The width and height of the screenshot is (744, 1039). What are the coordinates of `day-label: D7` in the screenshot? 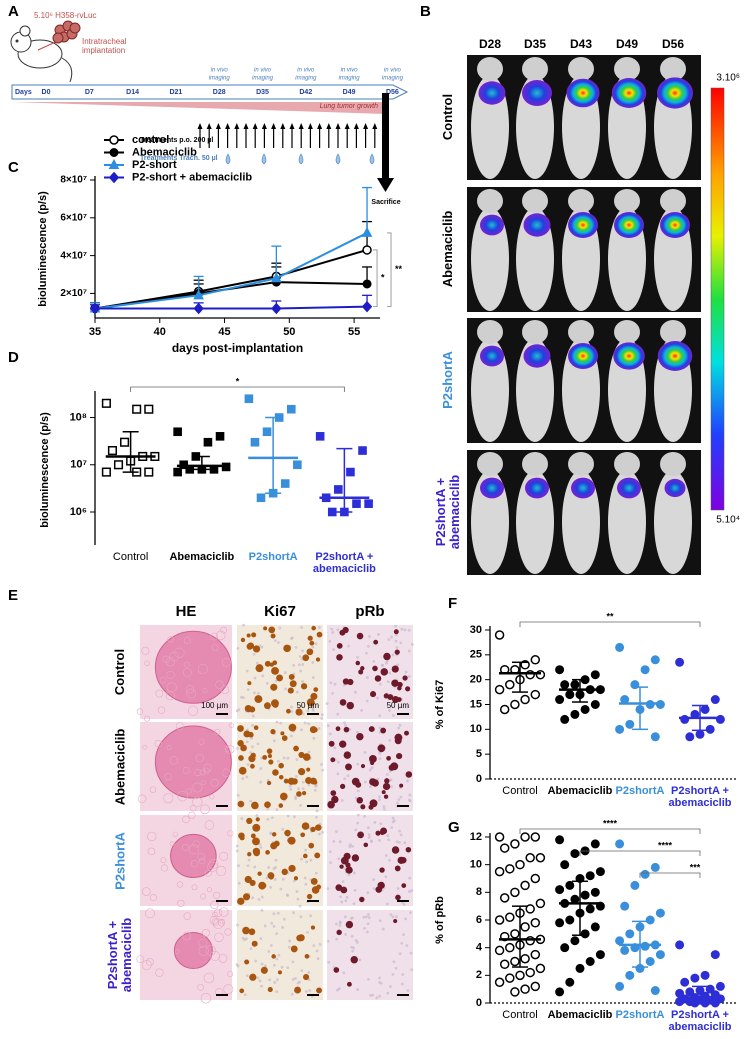 It's located at (89, 92).